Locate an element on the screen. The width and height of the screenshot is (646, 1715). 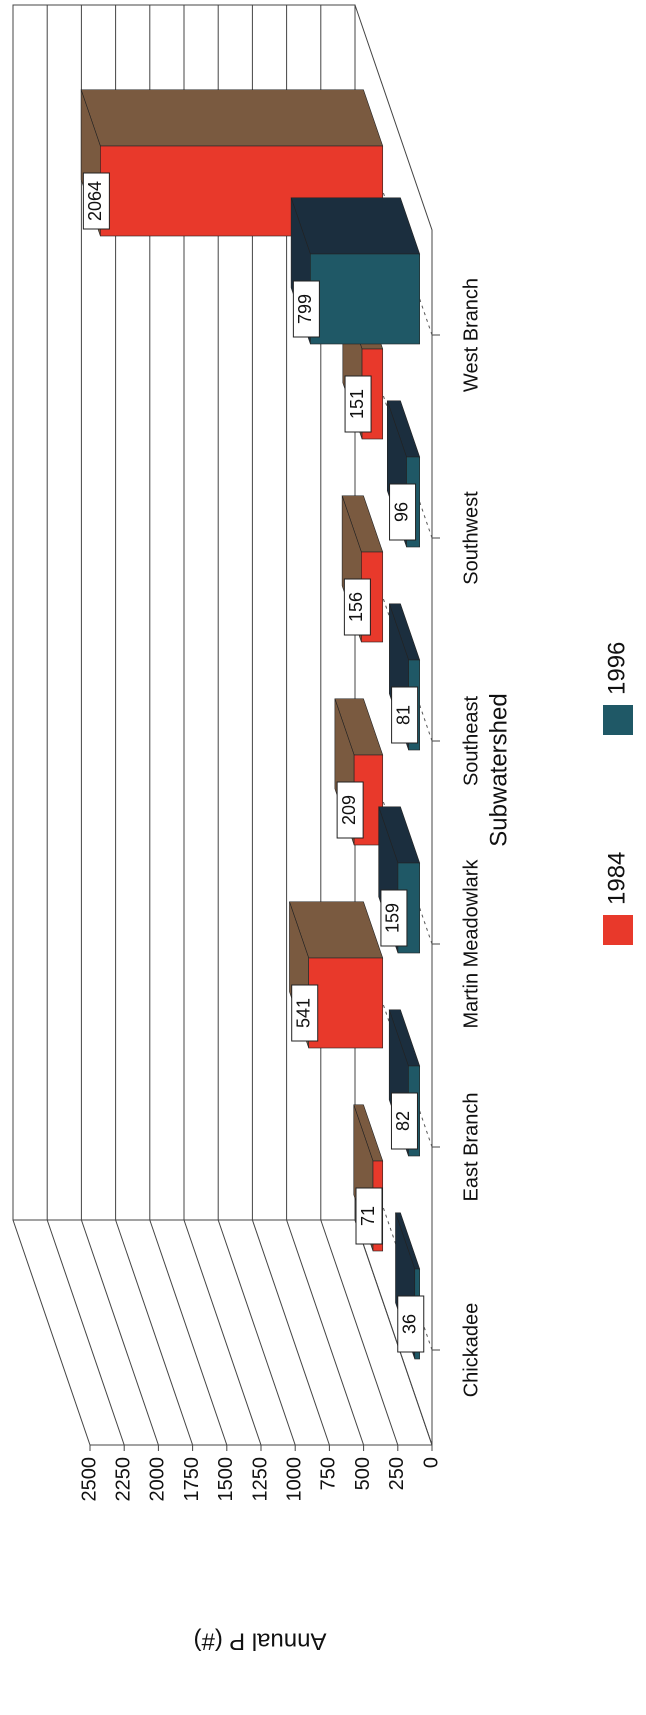
value-label: 96 is located at coordinates (401, 512).